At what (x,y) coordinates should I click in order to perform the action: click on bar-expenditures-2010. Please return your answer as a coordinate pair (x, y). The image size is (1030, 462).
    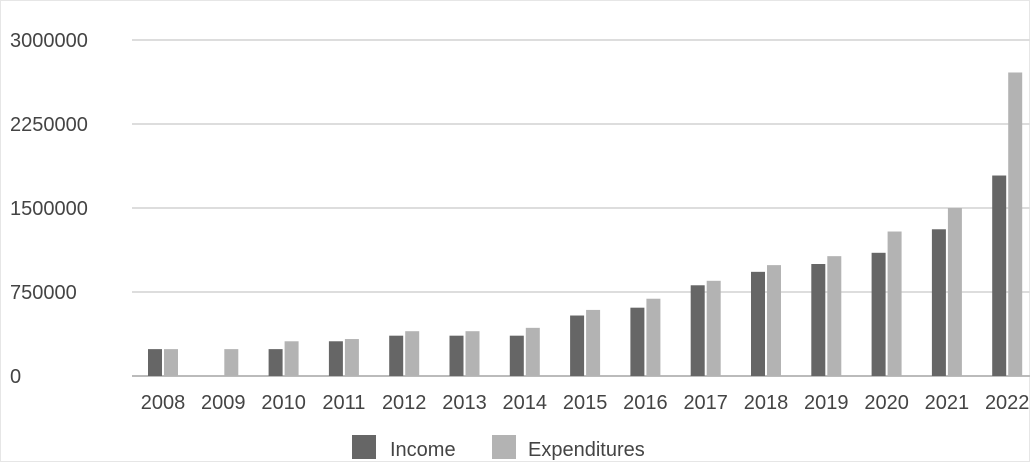
    Looking at the image, I should click on (291, 358).